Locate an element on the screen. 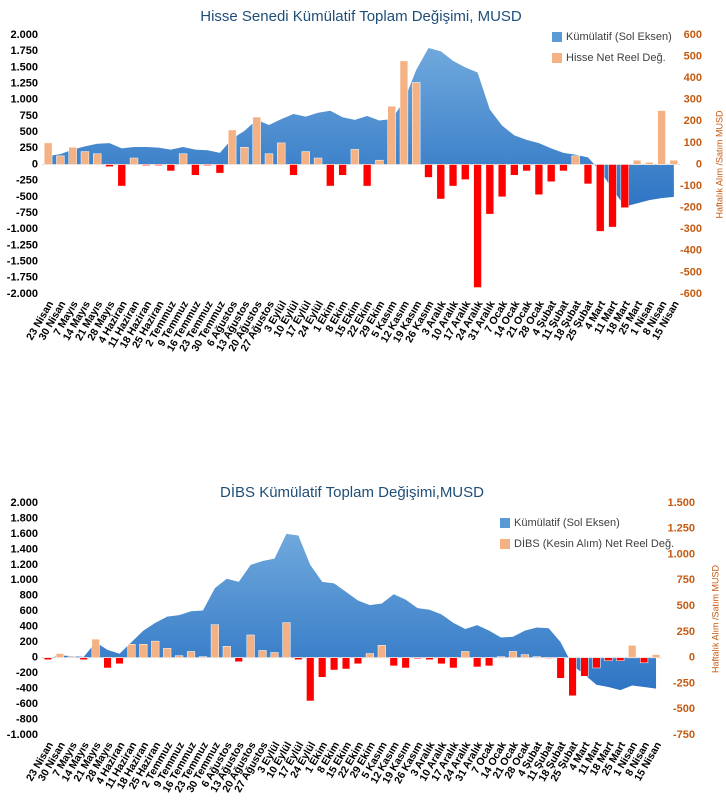 The width and height of the screenshot is (726, 808). y-tick-label: 1.250 is located at coordinates (24, 83).